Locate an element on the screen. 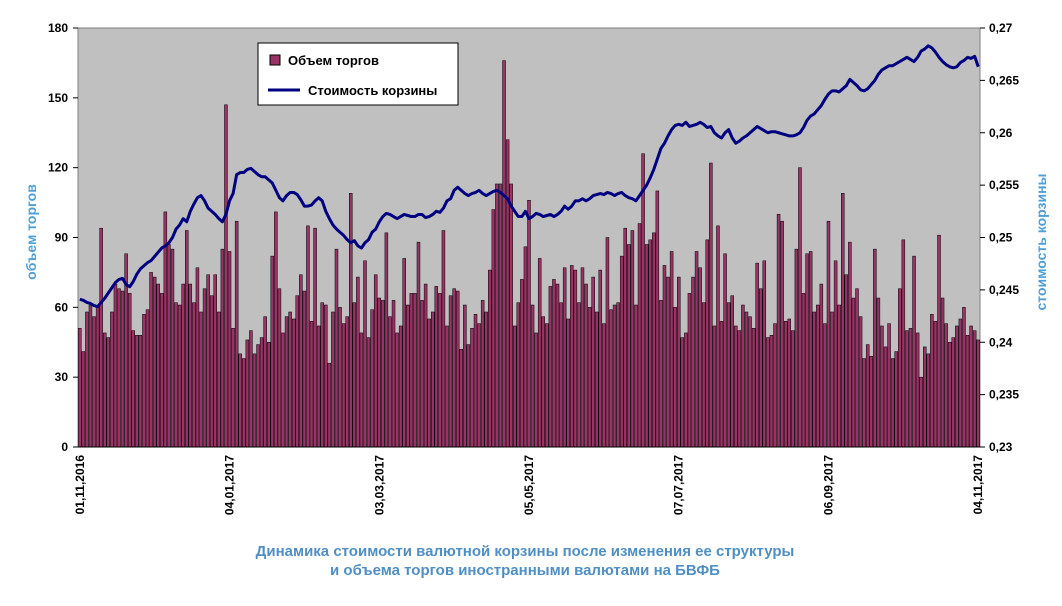 This screenshot has height=606, width=1062. y2-axis-label: стоимость корзины is located at coordinates (1041, 241).